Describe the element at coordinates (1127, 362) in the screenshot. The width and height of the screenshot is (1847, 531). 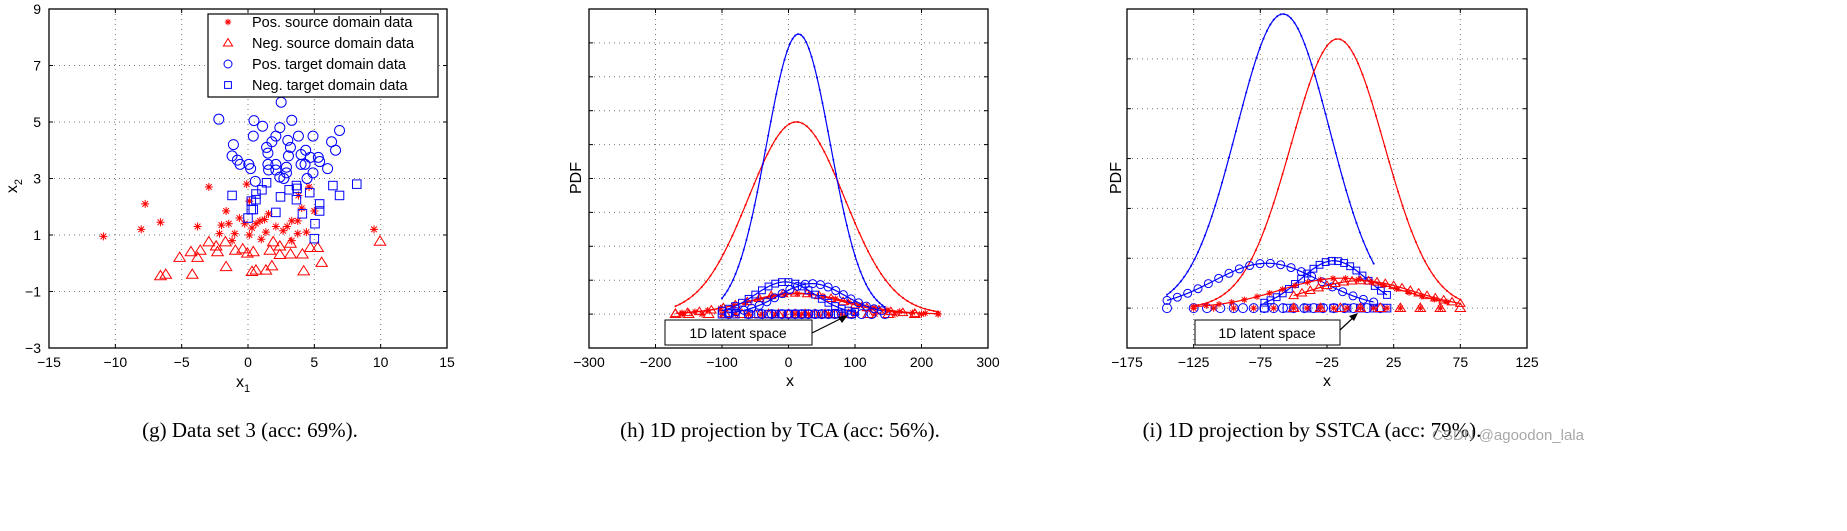
I see `x-tick-label: −175` at that location.